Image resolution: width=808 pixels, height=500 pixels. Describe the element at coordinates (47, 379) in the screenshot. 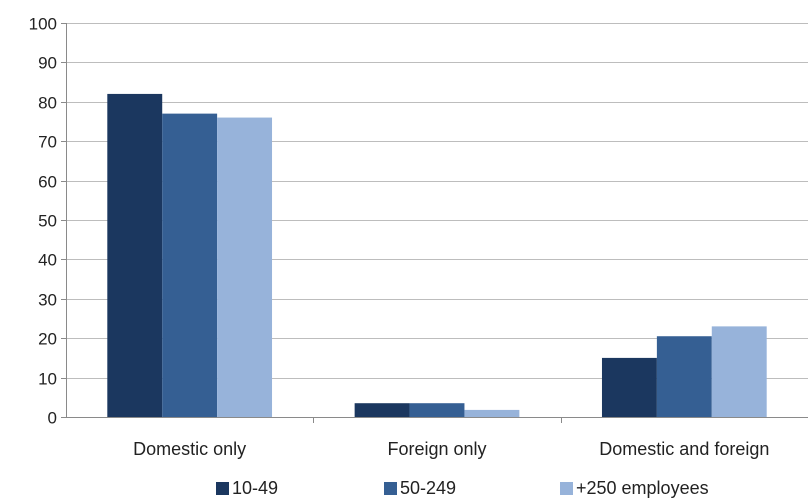

I see `y-tick-label: 10` at that location.